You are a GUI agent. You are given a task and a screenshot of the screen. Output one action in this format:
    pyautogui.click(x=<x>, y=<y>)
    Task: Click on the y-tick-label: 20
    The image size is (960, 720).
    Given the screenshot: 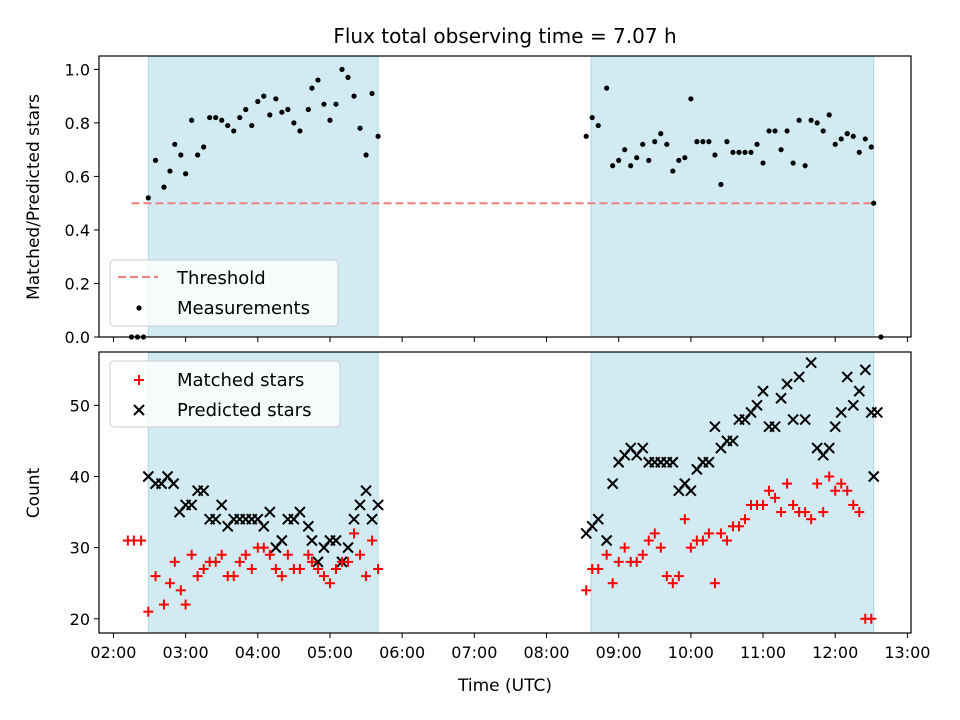 What is the action you would take?
    pyautogui.click(x=80, y=619)
    